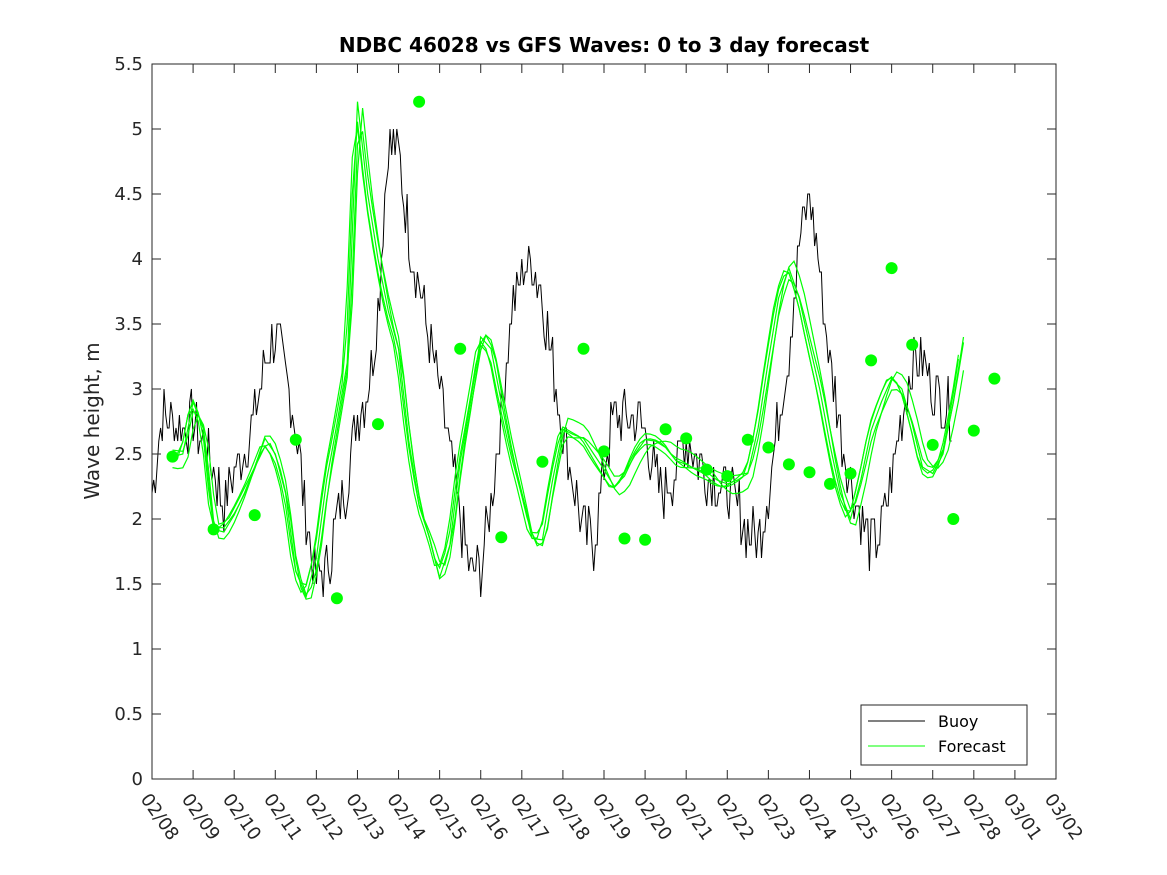 The width and height of the screenshot is (1167, 875). Describe the element at coordinates (137, 779) in the screenshot. I see `y-tick-label: 0` at that location.